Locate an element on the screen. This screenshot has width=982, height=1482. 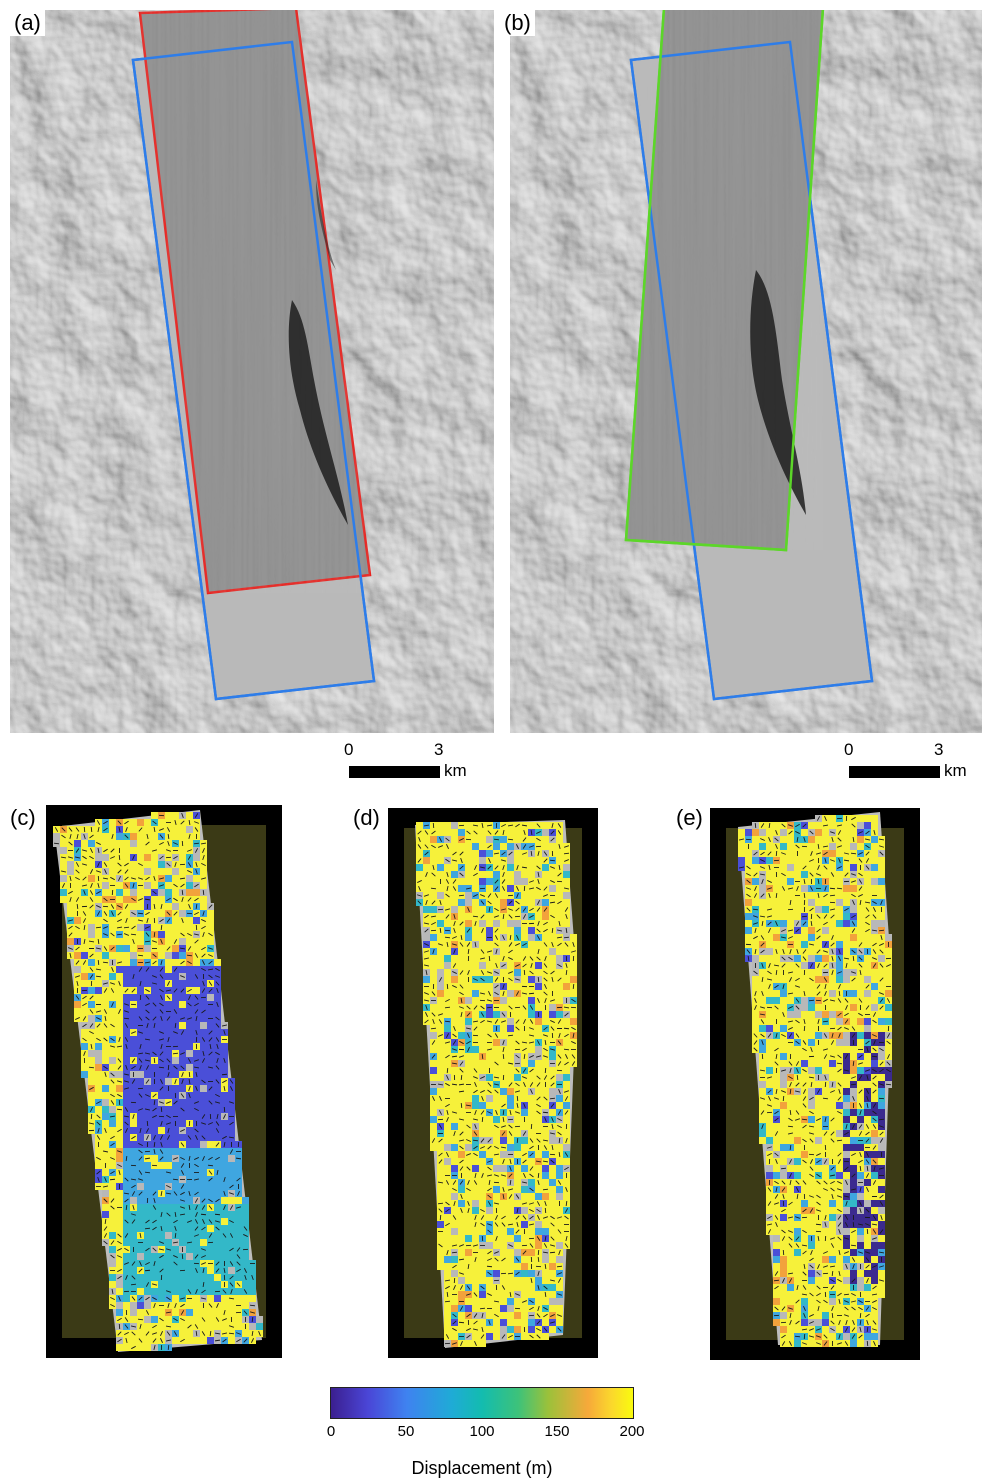
displacement-map-c is located at coordinates (164, 1081).